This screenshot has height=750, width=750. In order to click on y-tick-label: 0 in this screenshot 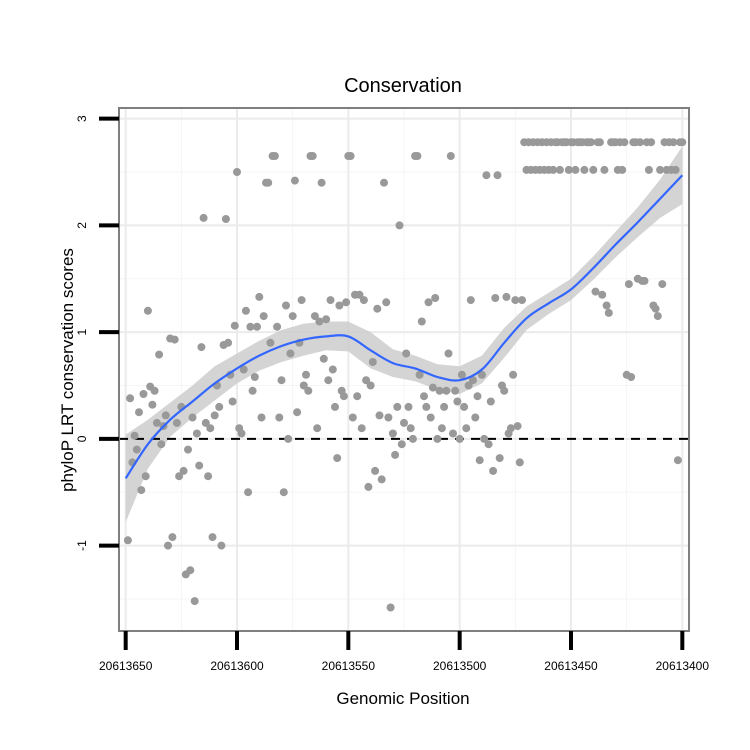, I will do `click(82, 438)`.